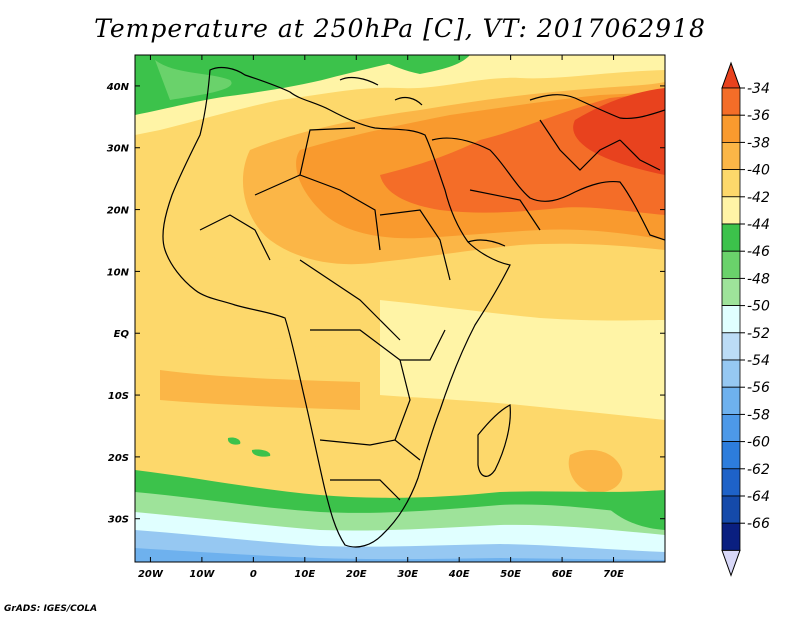  Describe the element at coordinates (758, 470) in the screenshot. I see `colorbar-label: -62` at that location.